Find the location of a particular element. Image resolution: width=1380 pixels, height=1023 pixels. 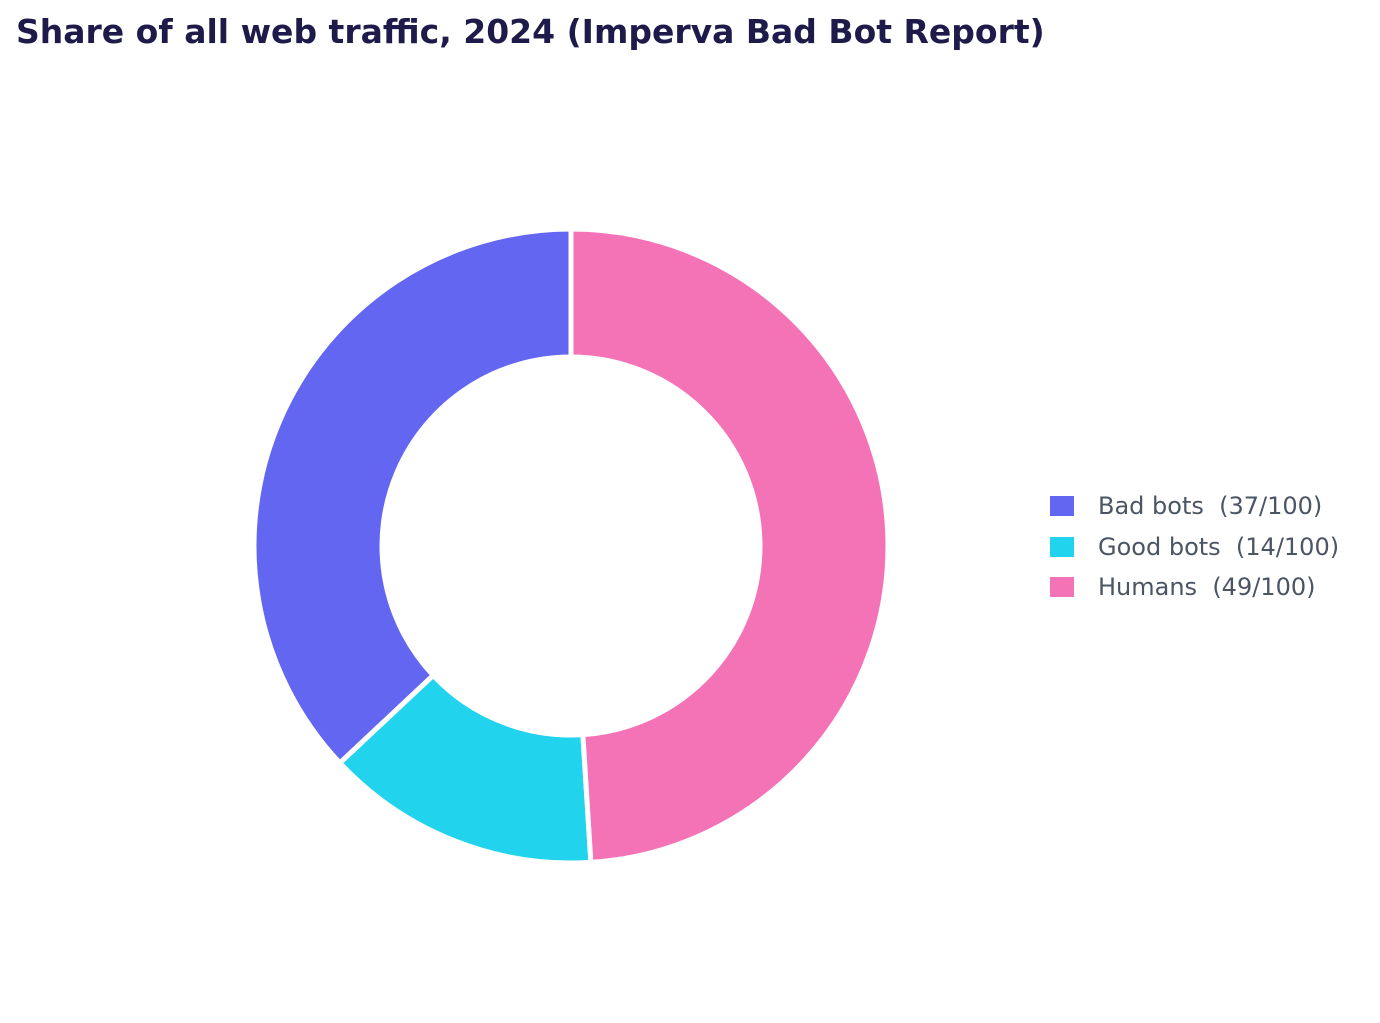

legend-swatch-good-bots is located at coordinates (1062, 546).